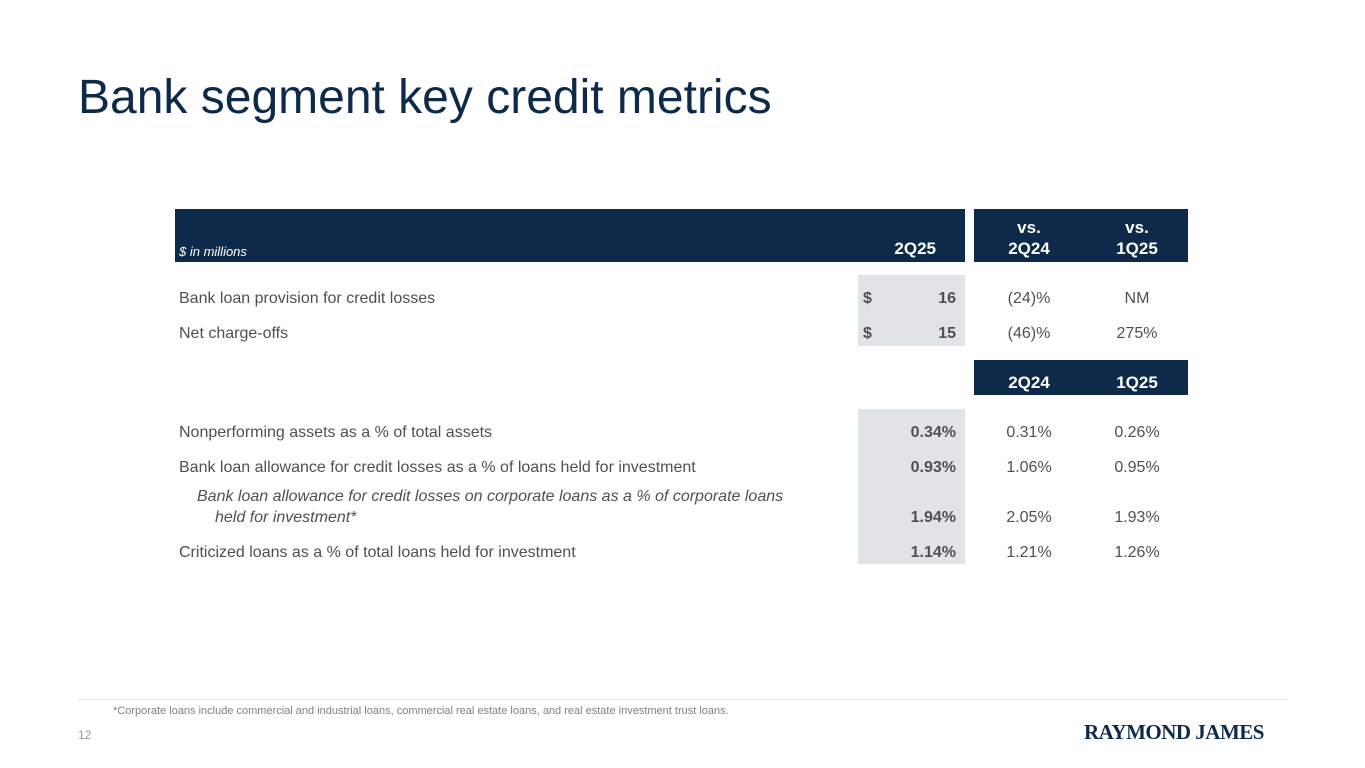 The image size is (1365, 768). What do you see at coordinates (1029, 552) in the screenshot?
I see `2q24-value: 1.21%` at bounding box center [1029, 552].